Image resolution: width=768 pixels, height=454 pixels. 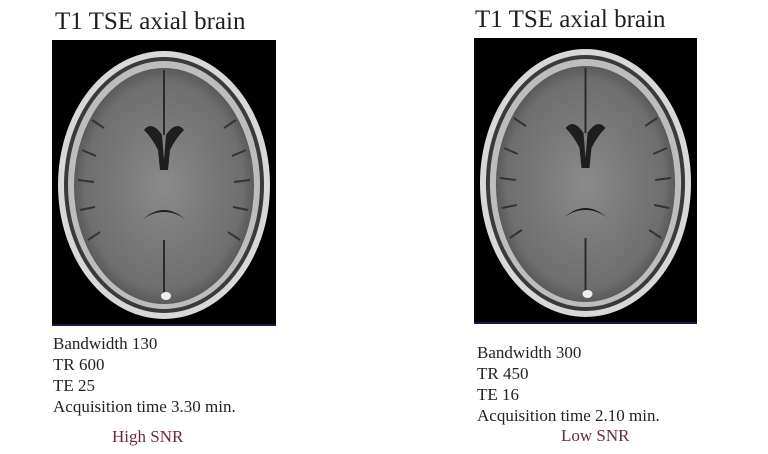 I want to click on right-tr: TR 450, so click(x=503, y=373).